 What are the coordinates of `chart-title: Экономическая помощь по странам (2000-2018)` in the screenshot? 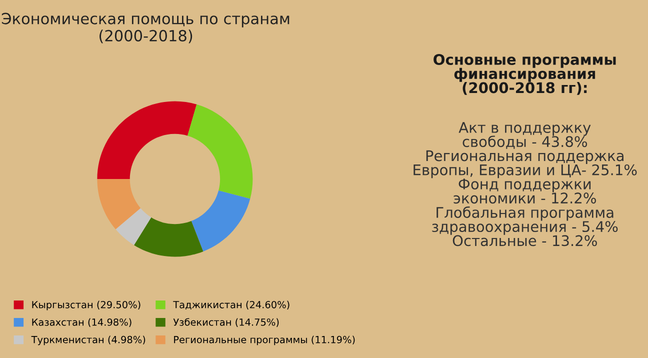 It's located at (146, 28).